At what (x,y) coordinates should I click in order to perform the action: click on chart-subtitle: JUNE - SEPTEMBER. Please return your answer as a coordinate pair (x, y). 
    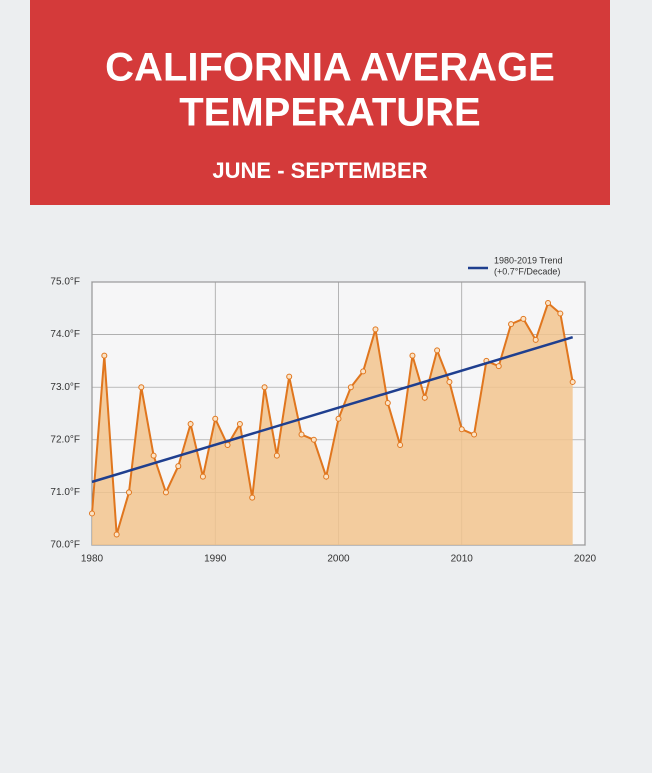
    Looking at the image, I should click on (319, 170).